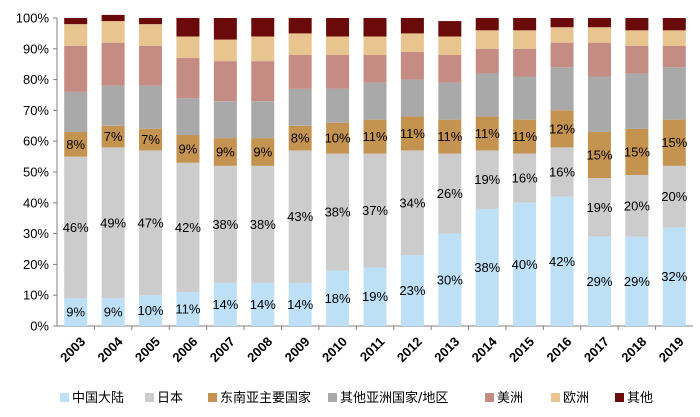 The image size is (700, 417). I want to click on data-label: 16%, so click(525, 178).